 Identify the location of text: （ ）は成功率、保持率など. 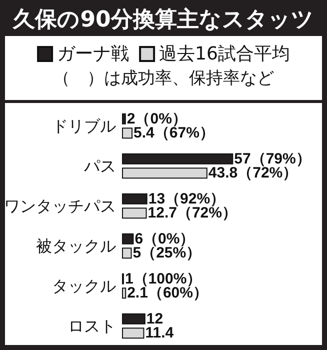
(163, 78).